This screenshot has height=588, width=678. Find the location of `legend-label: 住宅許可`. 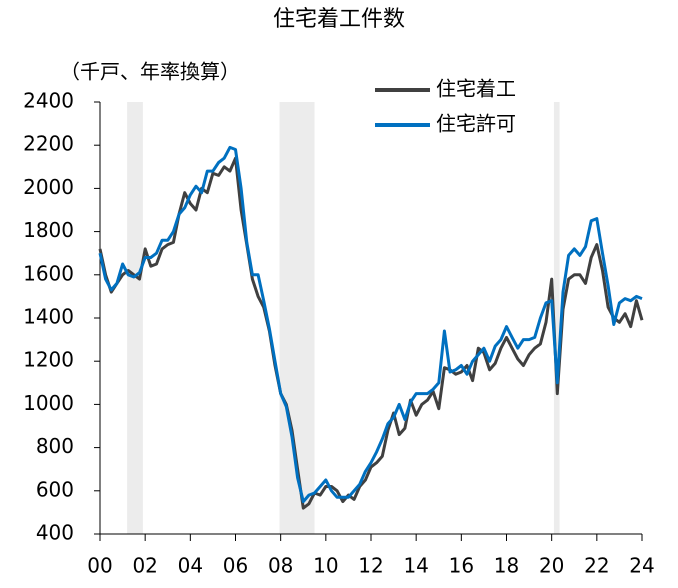

legend-label: 住宅許可 is located at coordinates (476, 124).